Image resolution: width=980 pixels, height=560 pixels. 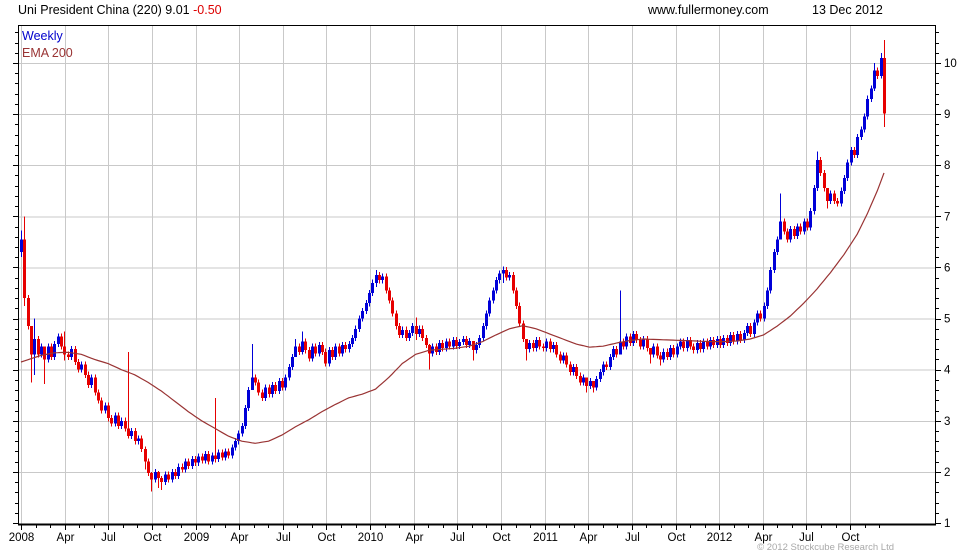 What do you see at coordinates (197, 538) in the screenshot?
I see `x-tick-label: 2009` at bounding box center [197, 538].